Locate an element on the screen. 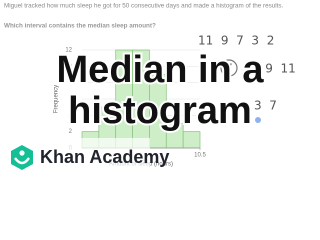 The image size is (320, 240). y-axis-label: Frequency is located at coordinates (57, 99).